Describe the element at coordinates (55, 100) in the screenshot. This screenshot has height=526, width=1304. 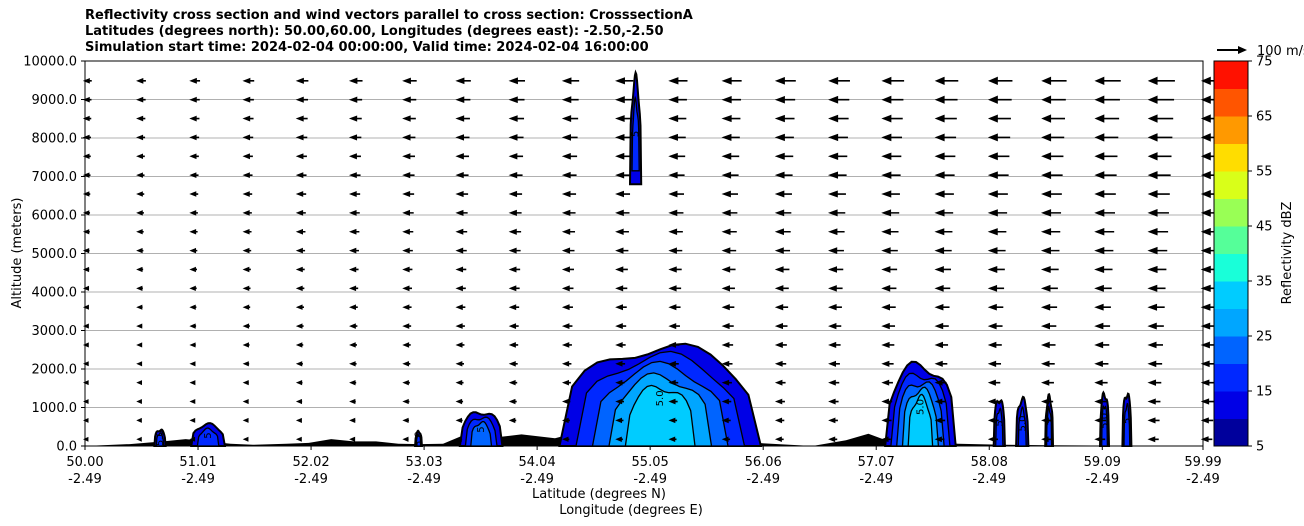
I see `y-tick-label-9: 9000.0` at that location.